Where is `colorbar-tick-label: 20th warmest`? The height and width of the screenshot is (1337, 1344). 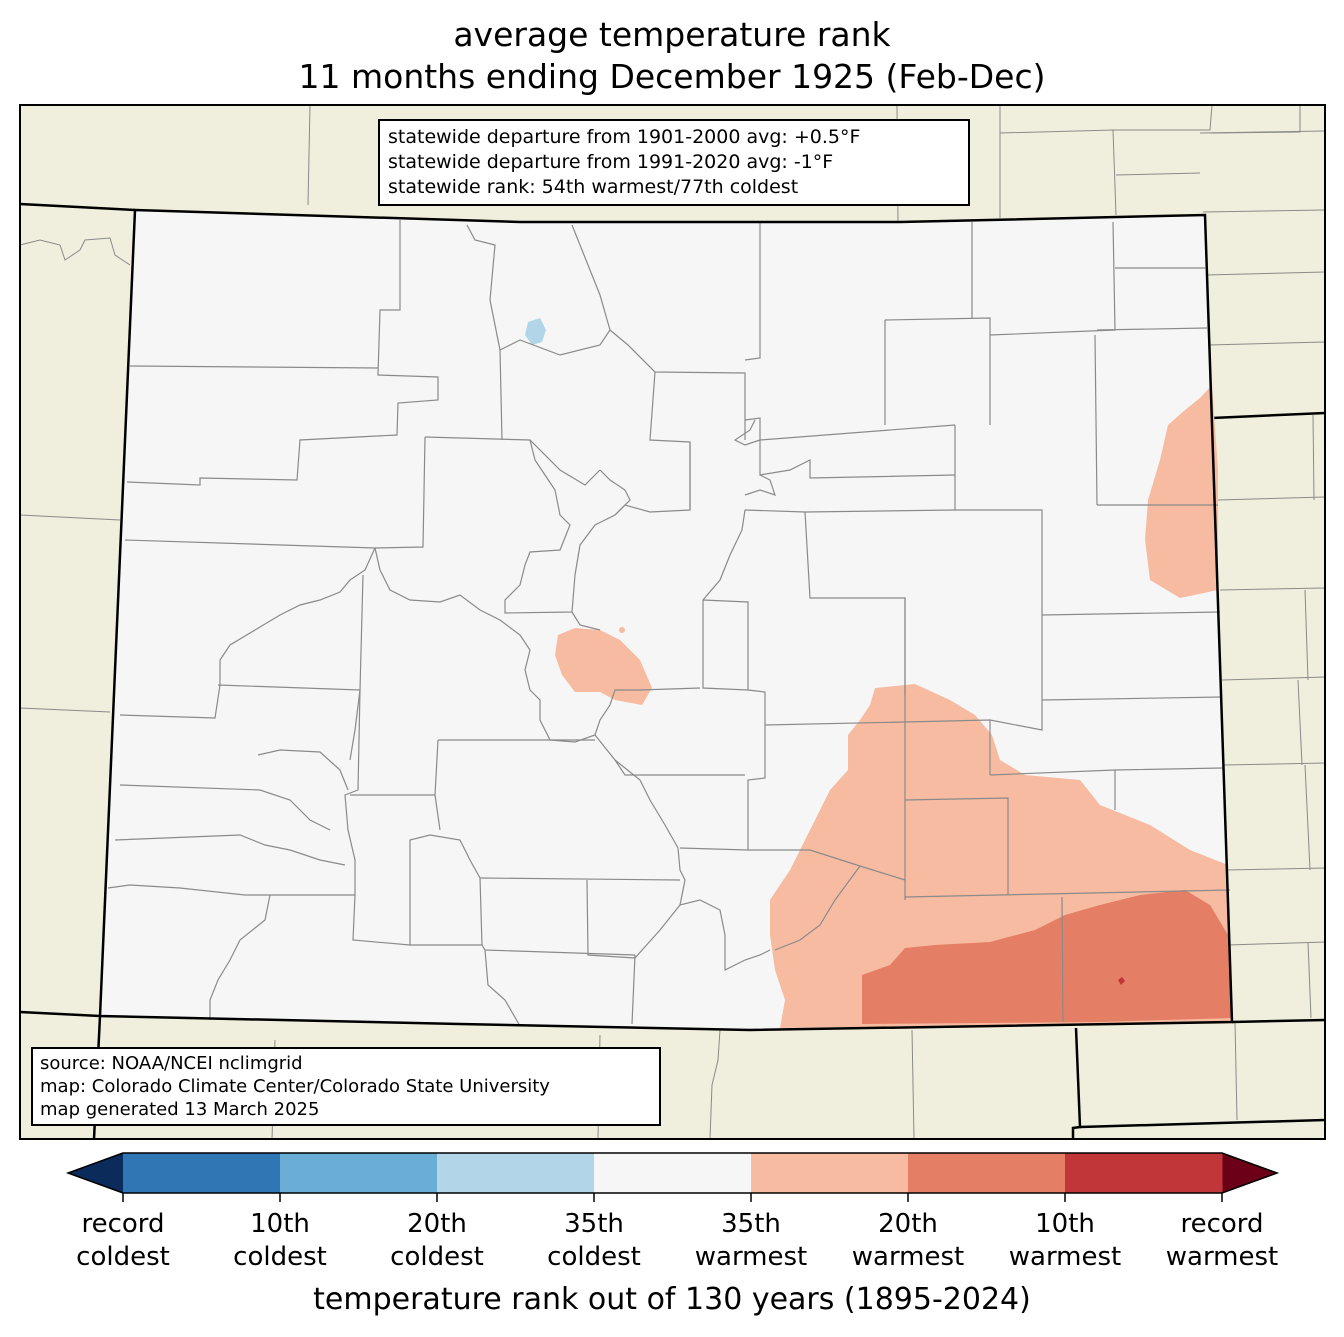 colorbar-tick-label: 20th warmest is located at coordinates (908, 1241).